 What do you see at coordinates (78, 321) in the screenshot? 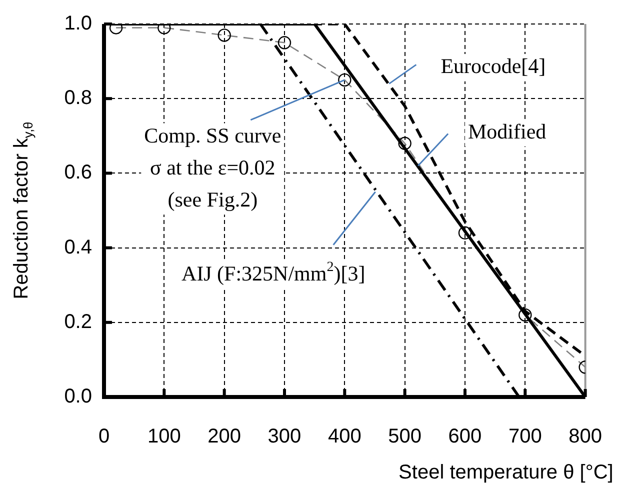
I see `y-tick-label: 0.2` at bounding box center [78, 321].